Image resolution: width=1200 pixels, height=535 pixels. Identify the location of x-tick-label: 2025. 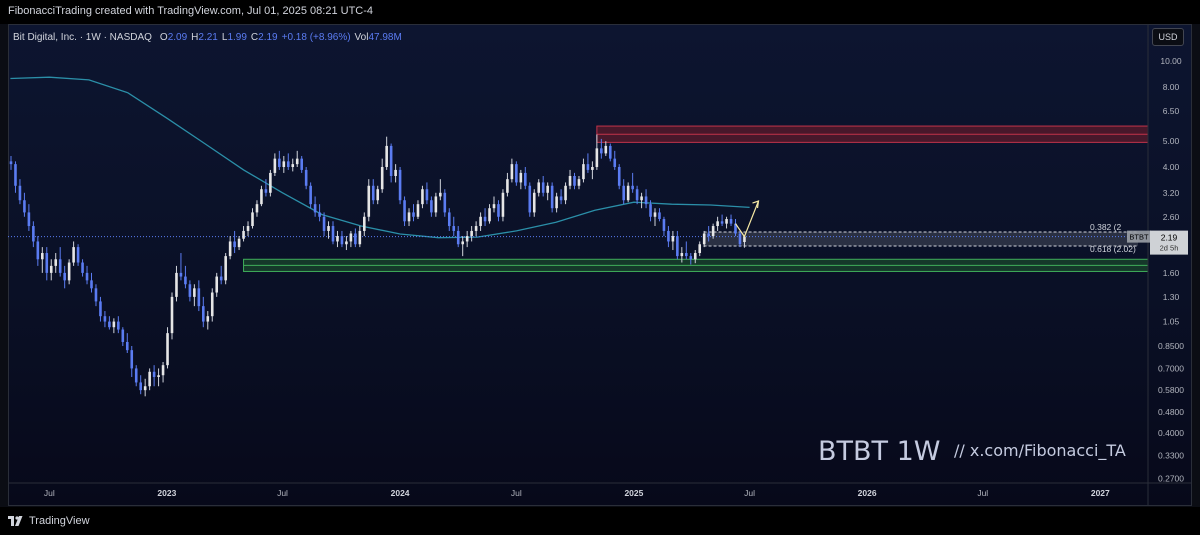
(633, 493).